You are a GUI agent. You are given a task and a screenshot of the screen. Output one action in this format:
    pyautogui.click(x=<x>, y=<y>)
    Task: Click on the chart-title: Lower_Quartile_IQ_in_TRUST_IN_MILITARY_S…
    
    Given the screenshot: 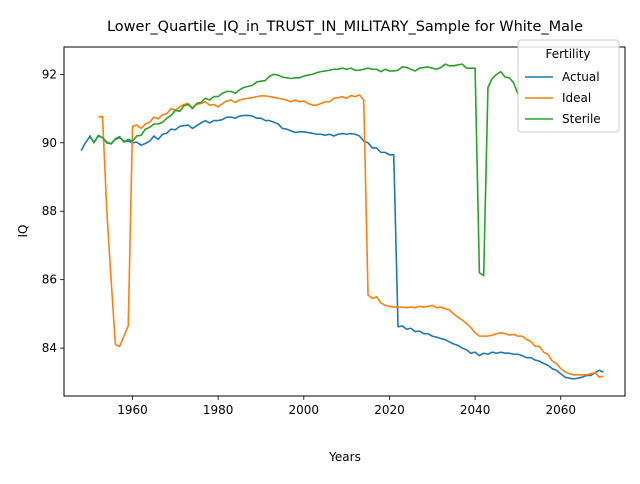 What is the action you would take?
    pyautogui.click(x=345, y=27)
    